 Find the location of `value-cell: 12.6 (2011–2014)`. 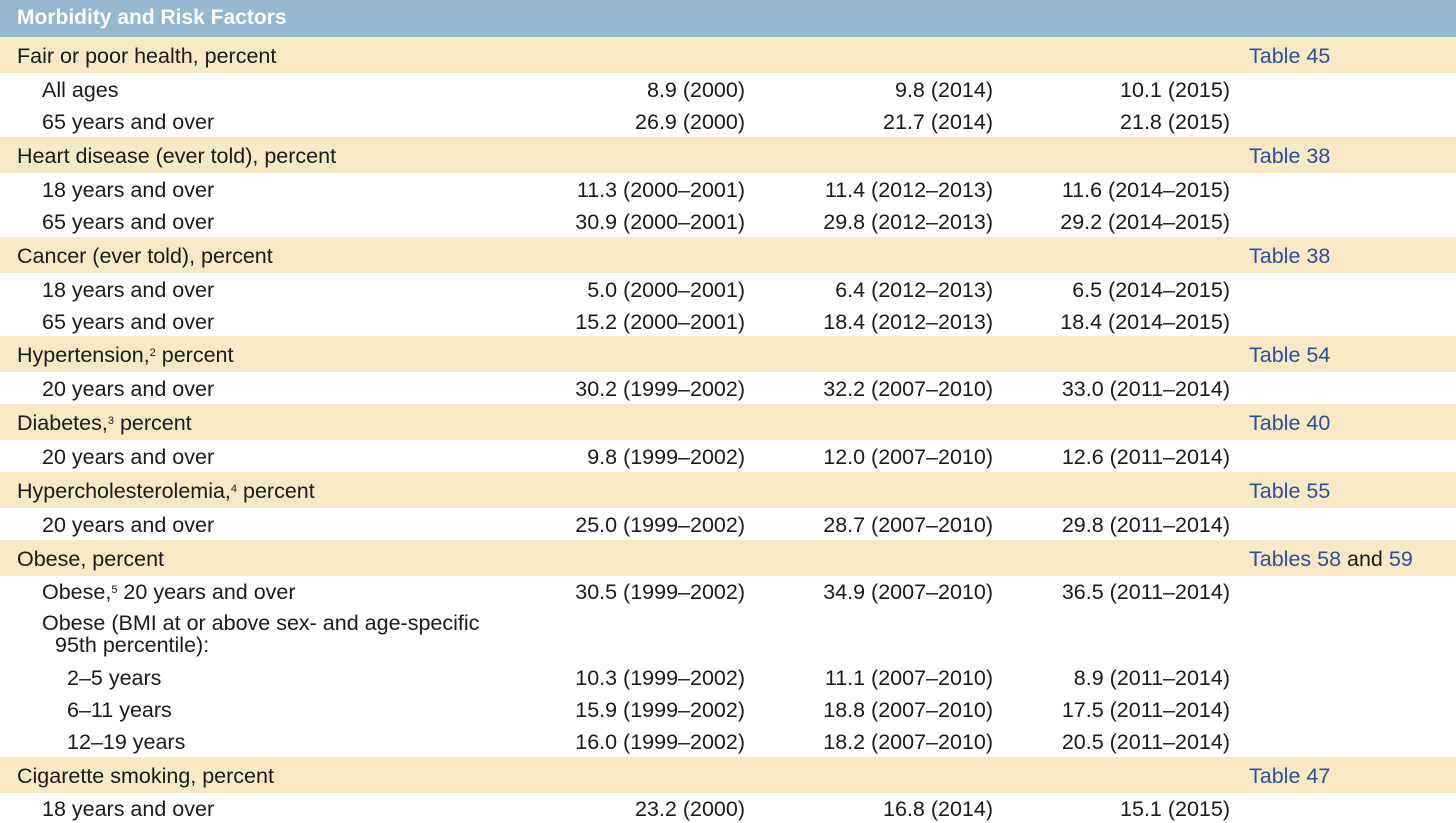

value-cell: 12.6 (2011–2014) is located at coordinates (1145, 457).